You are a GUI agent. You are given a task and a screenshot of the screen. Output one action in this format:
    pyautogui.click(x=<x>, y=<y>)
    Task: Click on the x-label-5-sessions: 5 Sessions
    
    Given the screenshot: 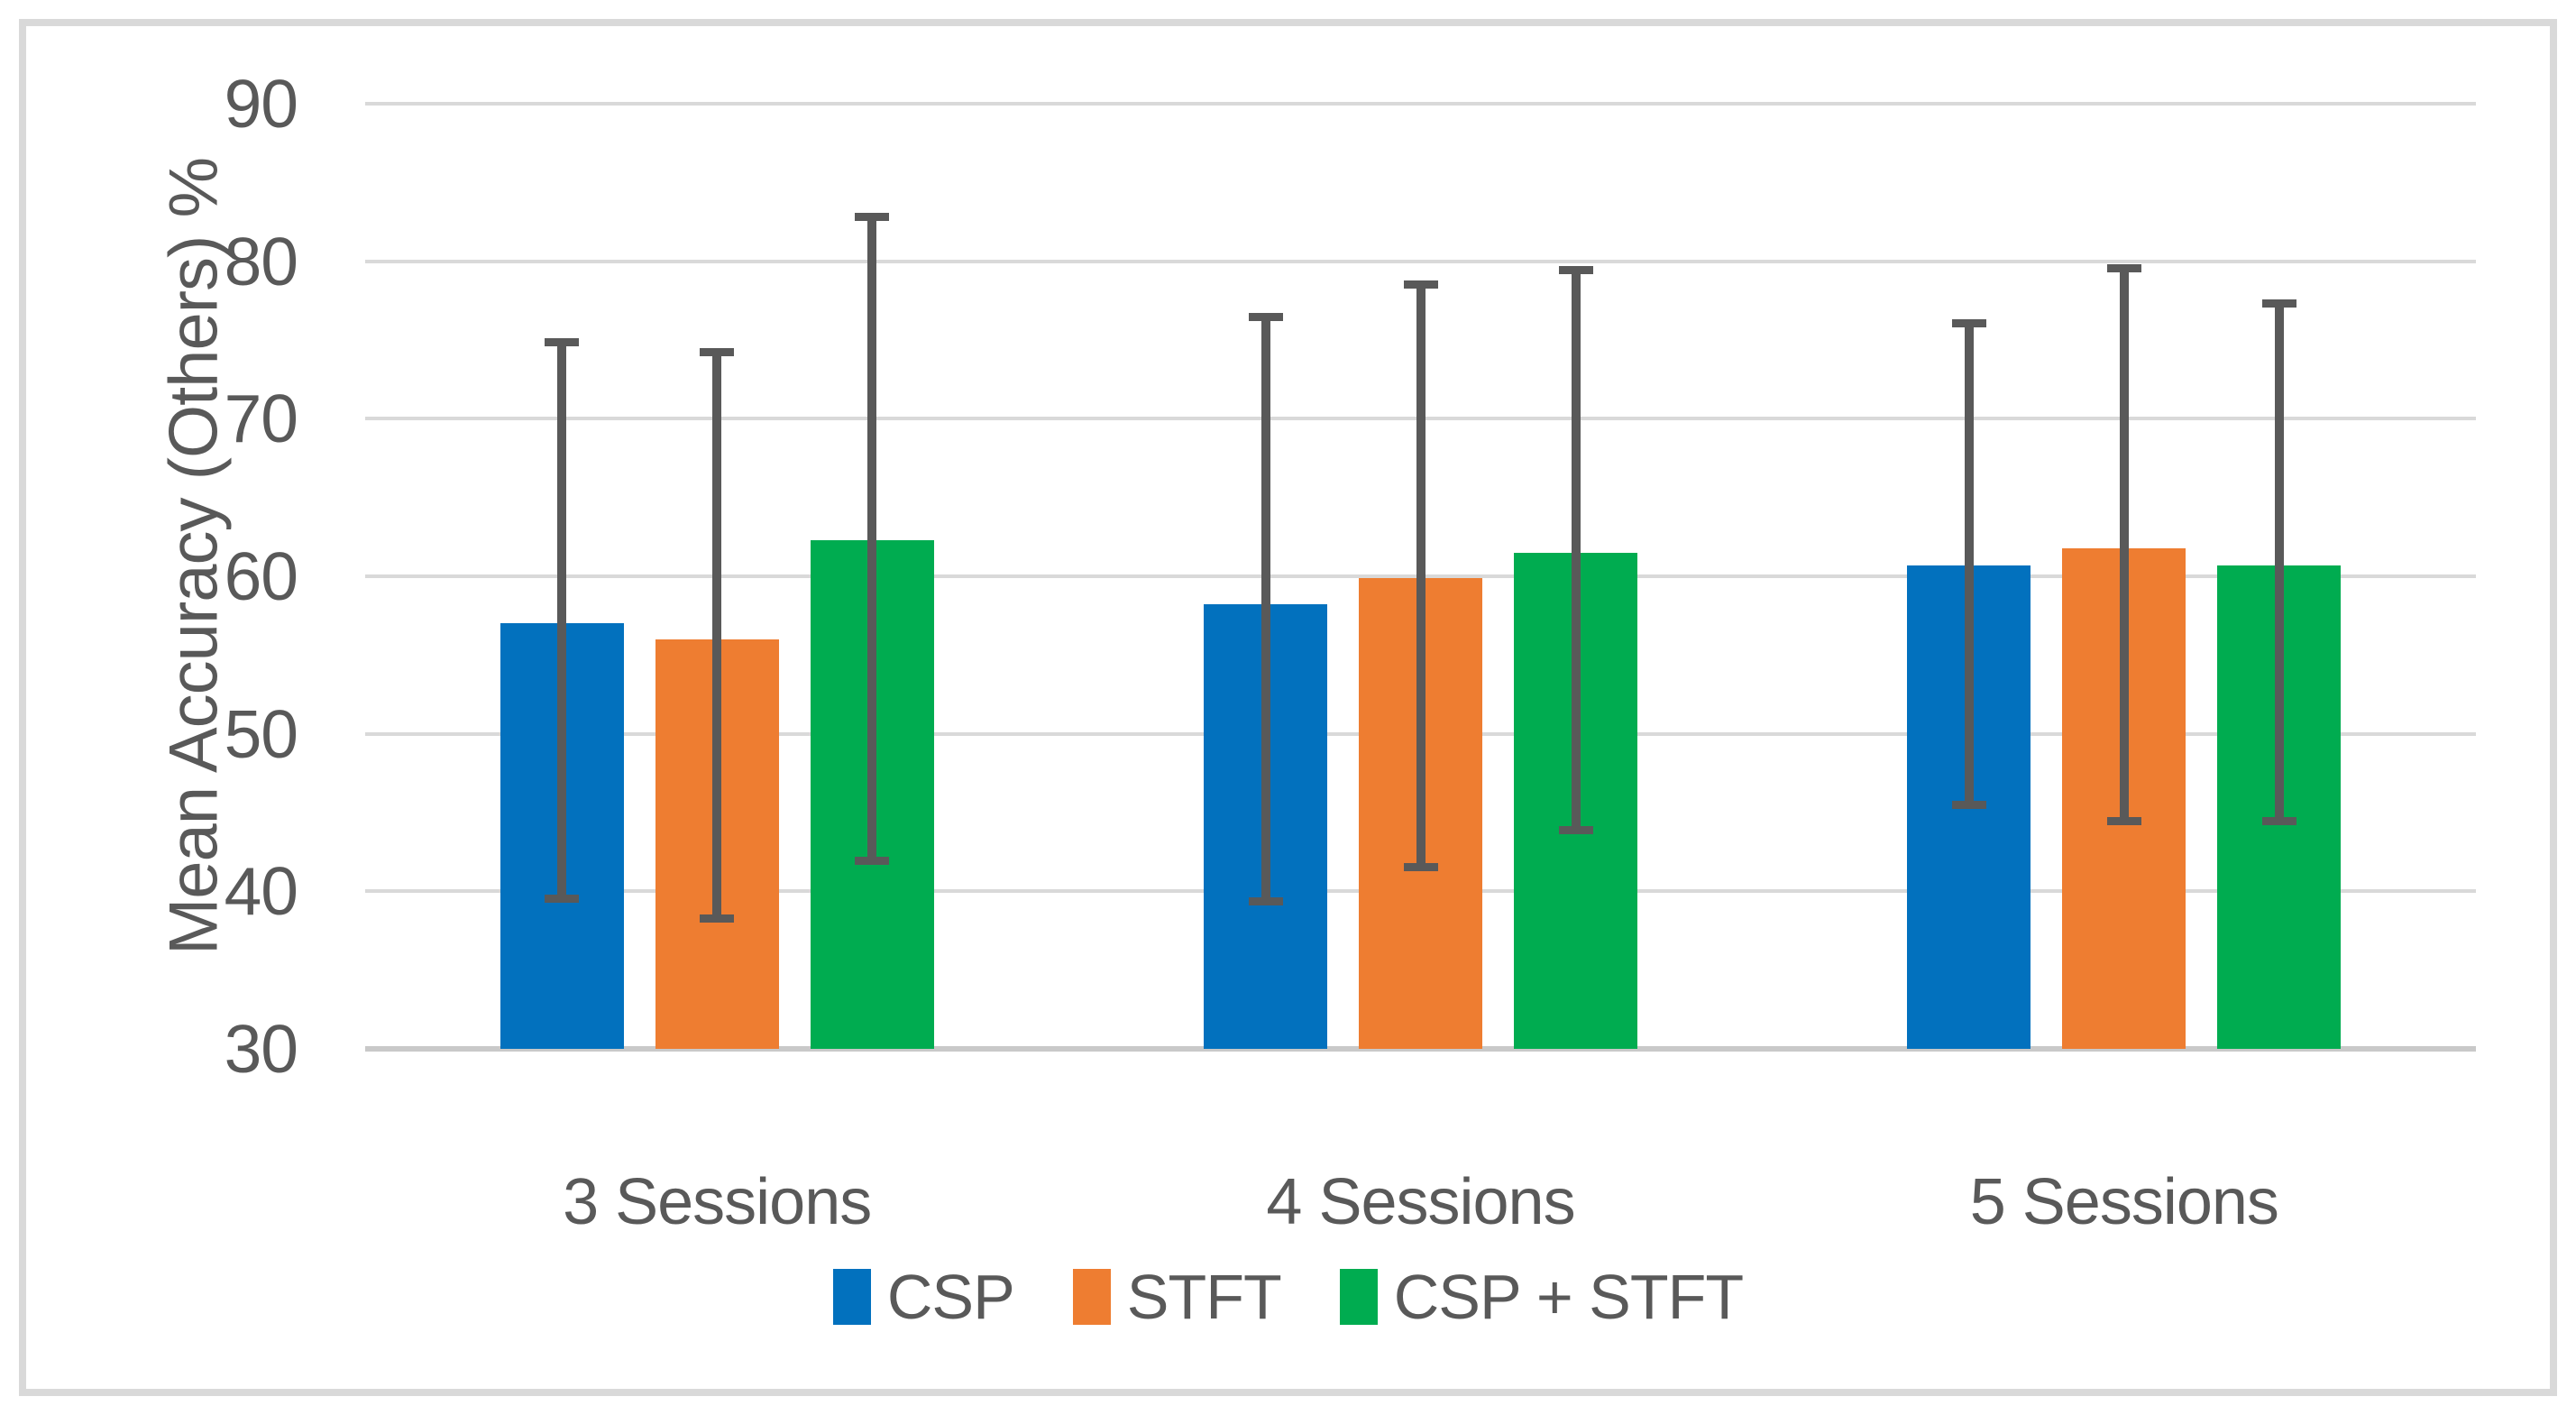 What is the action you would take?
    pyautogui.click(x=2124, y=1202)
    